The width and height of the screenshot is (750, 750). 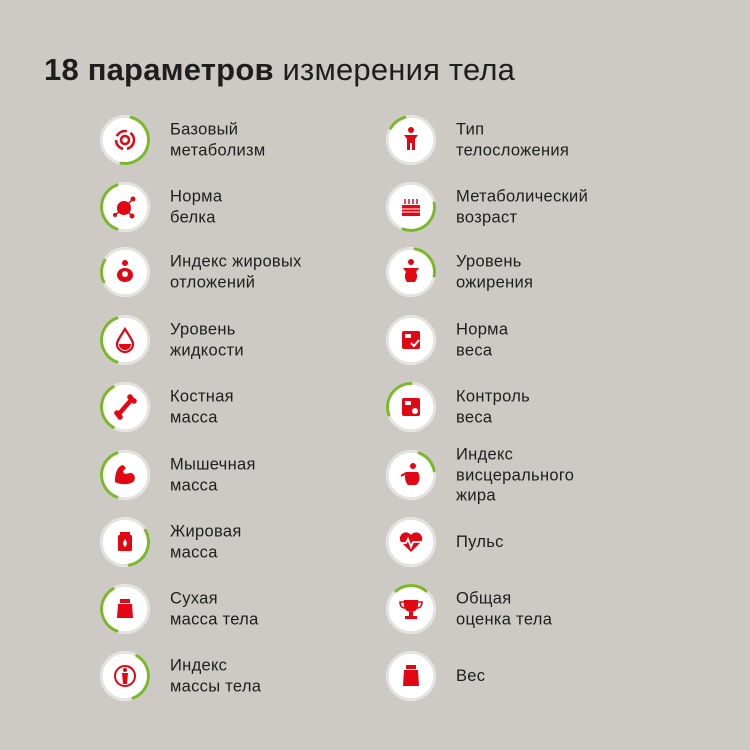 I want to click on parameter-label: Контроль веса, so click(x=493, y=407).